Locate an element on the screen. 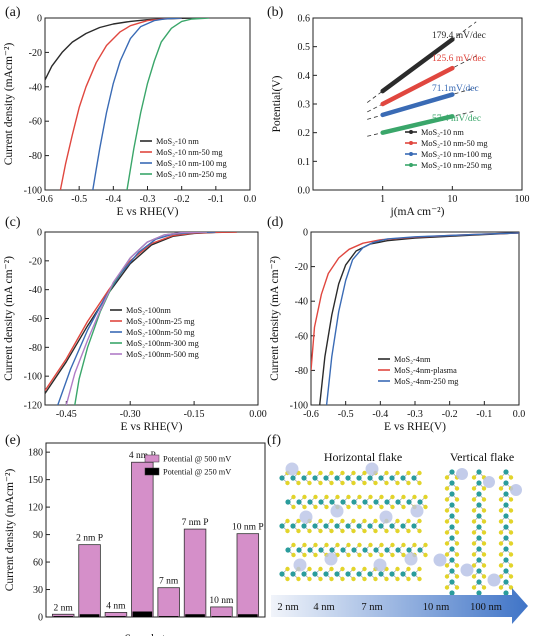 The height and width of the screenshot is (636, 554). x-tick-label: -0.4 is located at coordinates (113, 199).